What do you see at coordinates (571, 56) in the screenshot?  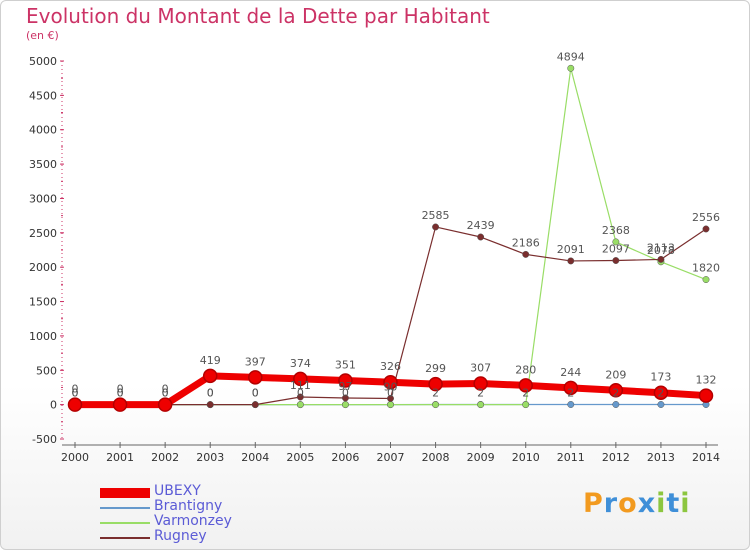 I see `data-label: 4894` at bounding box center [571, 56].